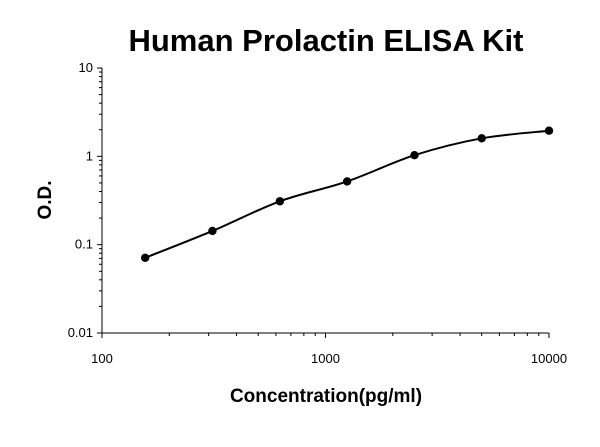 The width and height of the screenshot is (600, 447). Describe the element at coordinates (86, 67) in the screenshot. I see `y-tick-label: 10` at that location.